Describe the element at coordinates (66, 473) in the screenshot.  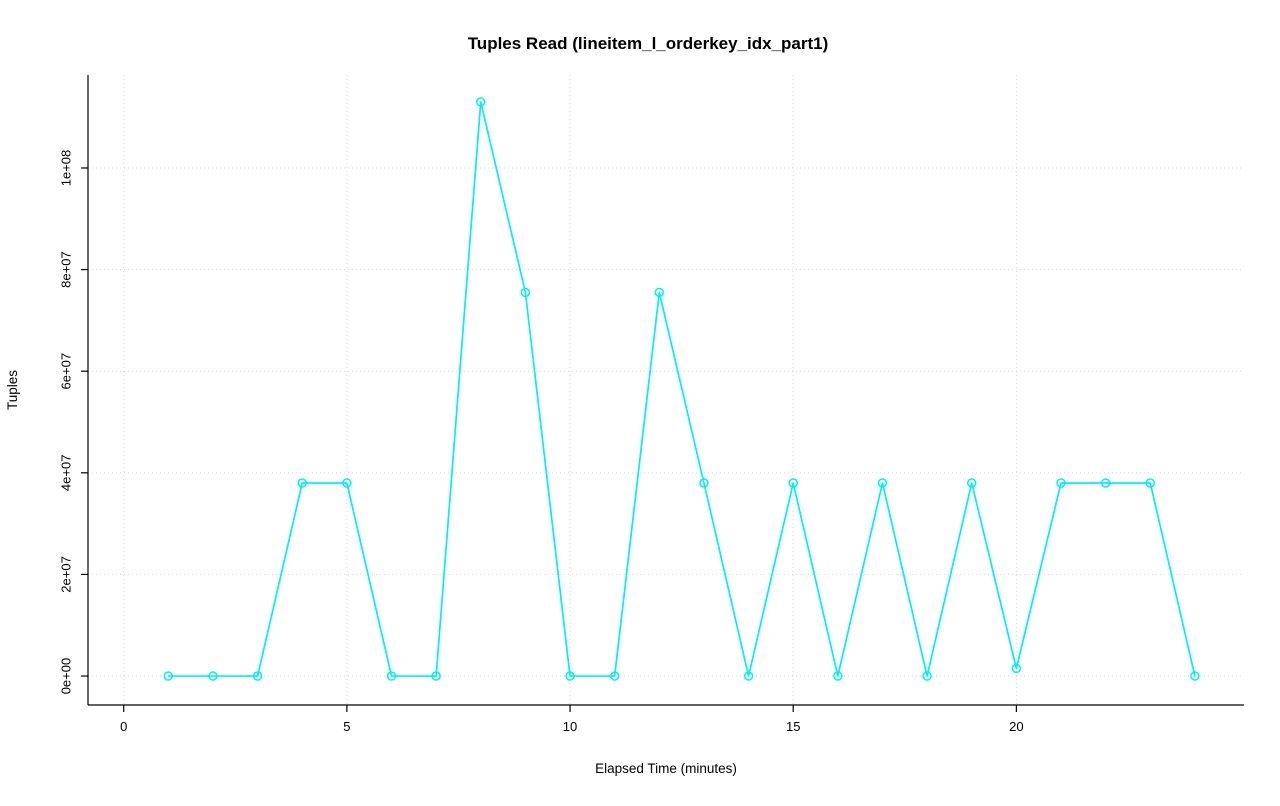
I see `y-tick-label: 4e+07` at that location.